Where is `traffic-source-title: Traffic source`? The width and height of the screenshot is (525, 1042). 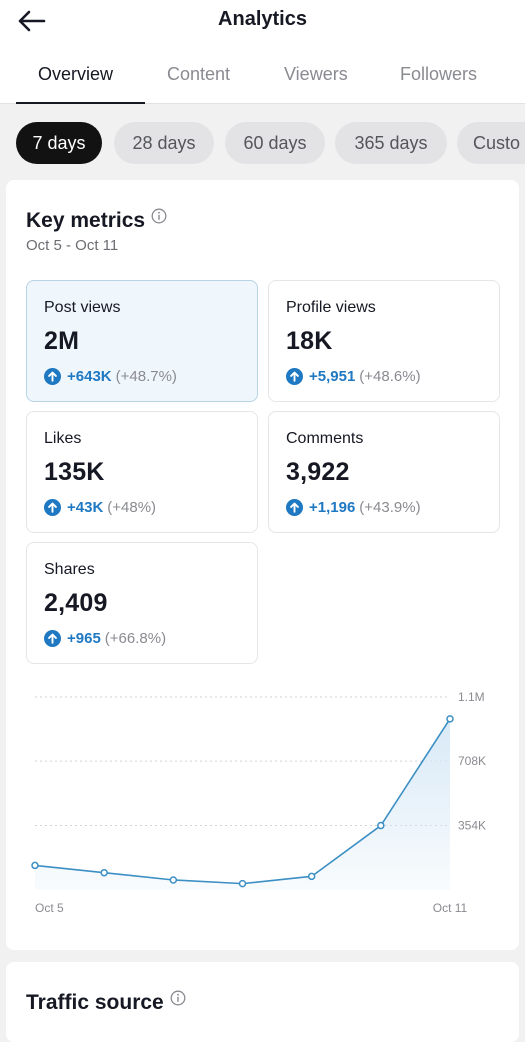
traffic-source-title: Traffic source is located at coordinates (95, 1002).